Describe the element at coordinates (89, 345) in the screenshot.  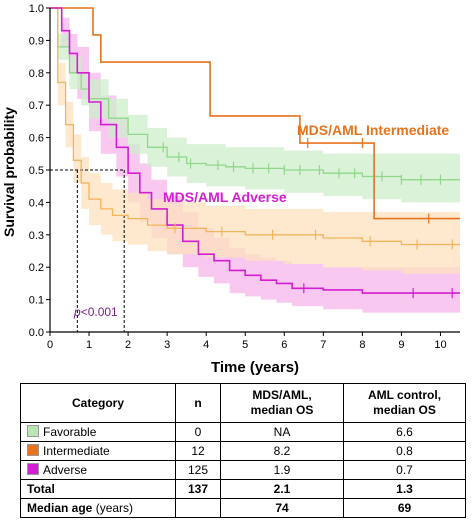
I see `x-tick-label-1: 1` at that location.